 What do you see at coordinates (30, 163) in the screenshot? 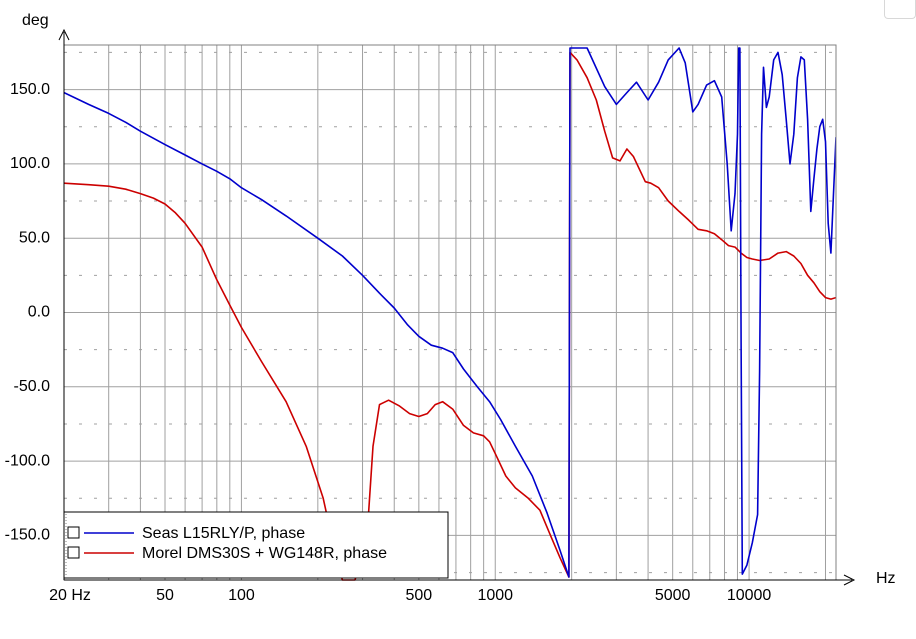
I see `y-tick-label: 100.0` at bounding box center [30, 163].